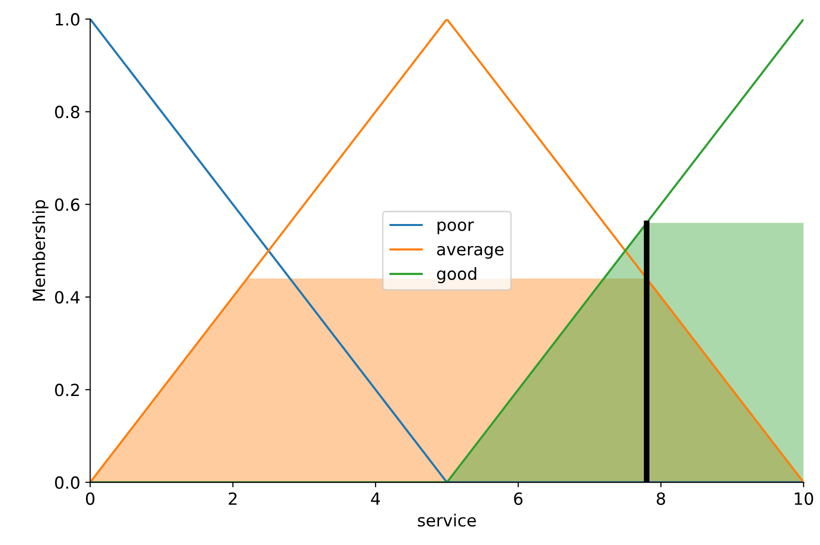 The image size is (820, 545). What do you see at coordinates (40, 250) in the screenshot?
I see `y-axis-title: Membership` at bounding box center [40, 250].